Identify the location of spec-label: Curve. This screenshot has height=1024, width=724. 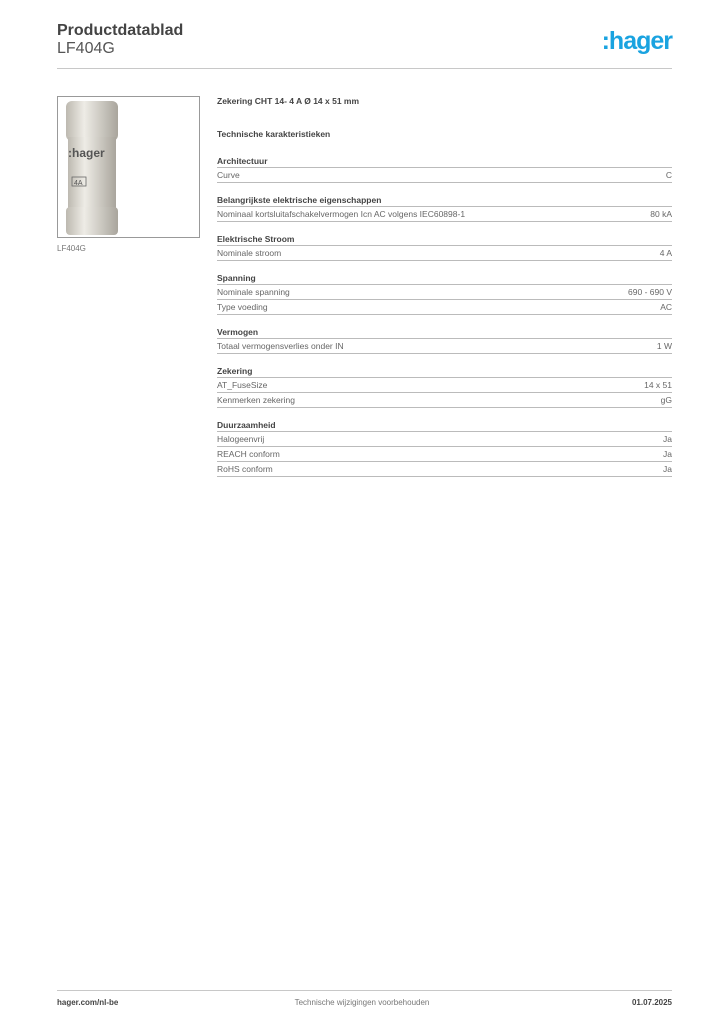
(228, 175).